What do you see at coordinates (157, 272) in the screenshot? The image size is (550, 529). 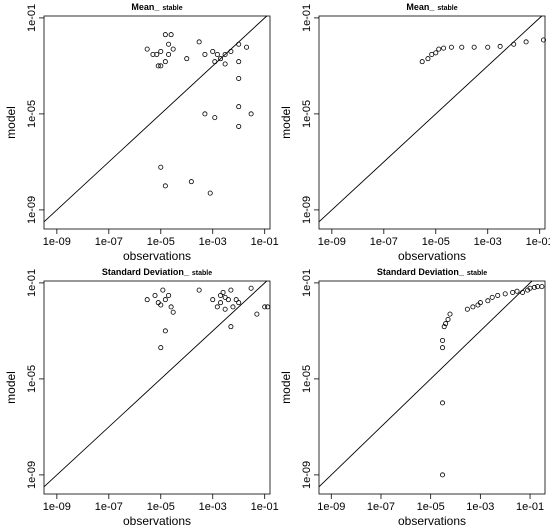 I see `panel-title: Standard Deviation_ stable` at bounding box center [157, 272].